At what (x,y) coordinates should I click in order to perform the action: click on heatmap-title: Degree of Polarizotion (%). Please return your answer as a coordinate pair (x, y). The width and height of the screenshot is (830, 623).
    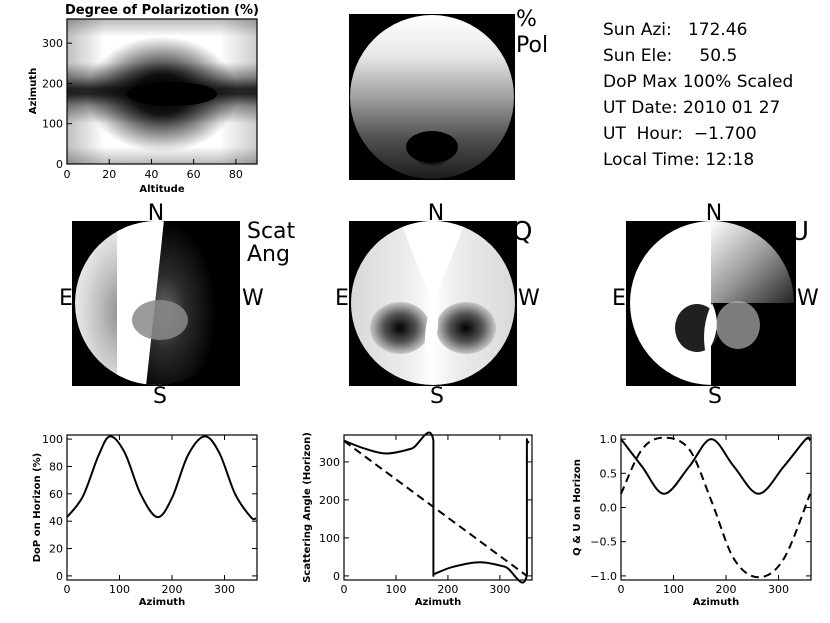
    Looking at the image, I should click on (162, 10).